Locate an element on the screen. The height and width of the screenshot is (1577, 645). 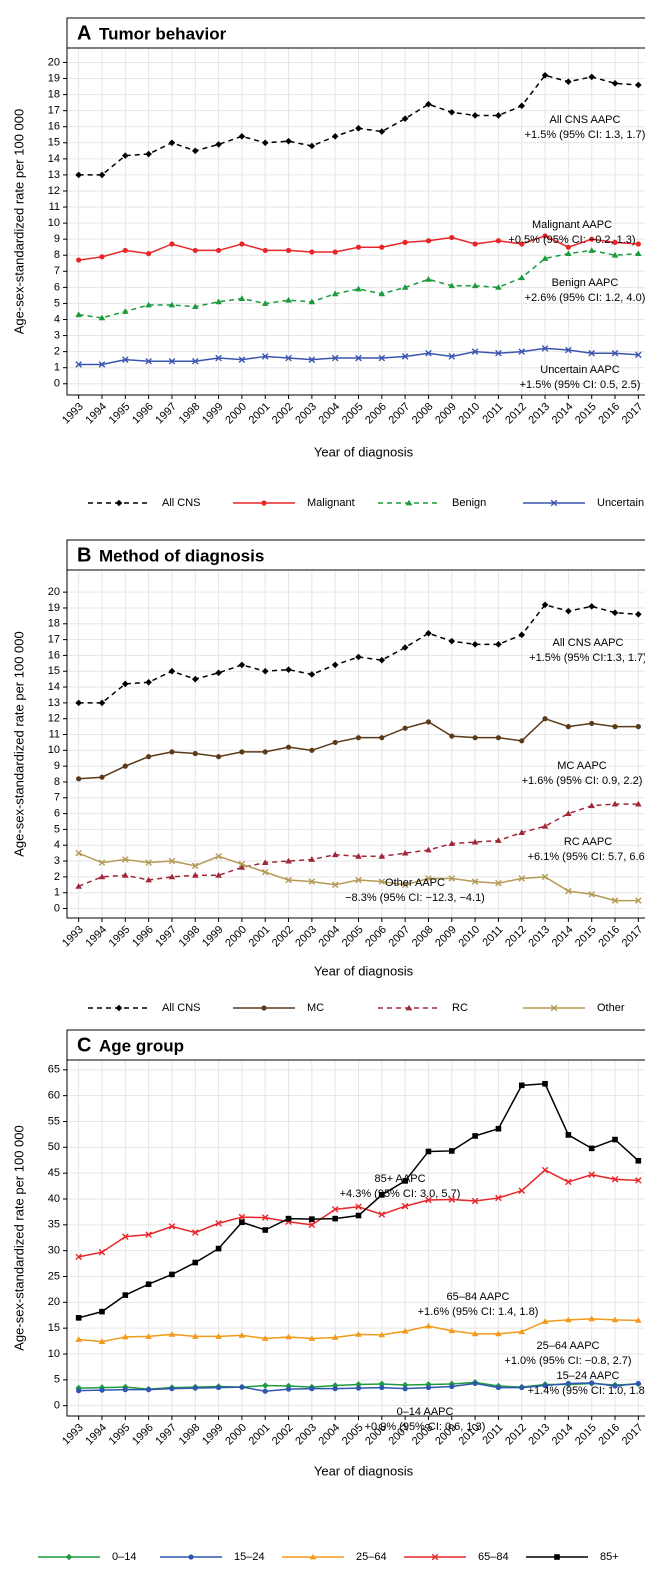
y-tick-label: 11 is located at coordinates (54, 207).